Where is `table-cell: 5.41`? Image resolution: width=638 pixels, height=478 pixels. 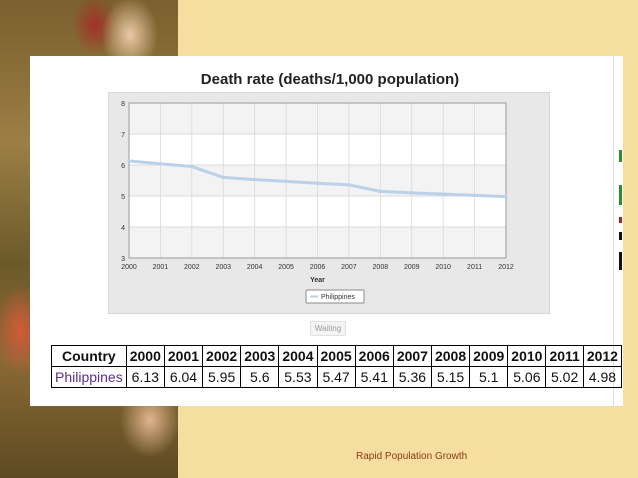 table-cell: 5.41 is located at coordinates (374, 377).